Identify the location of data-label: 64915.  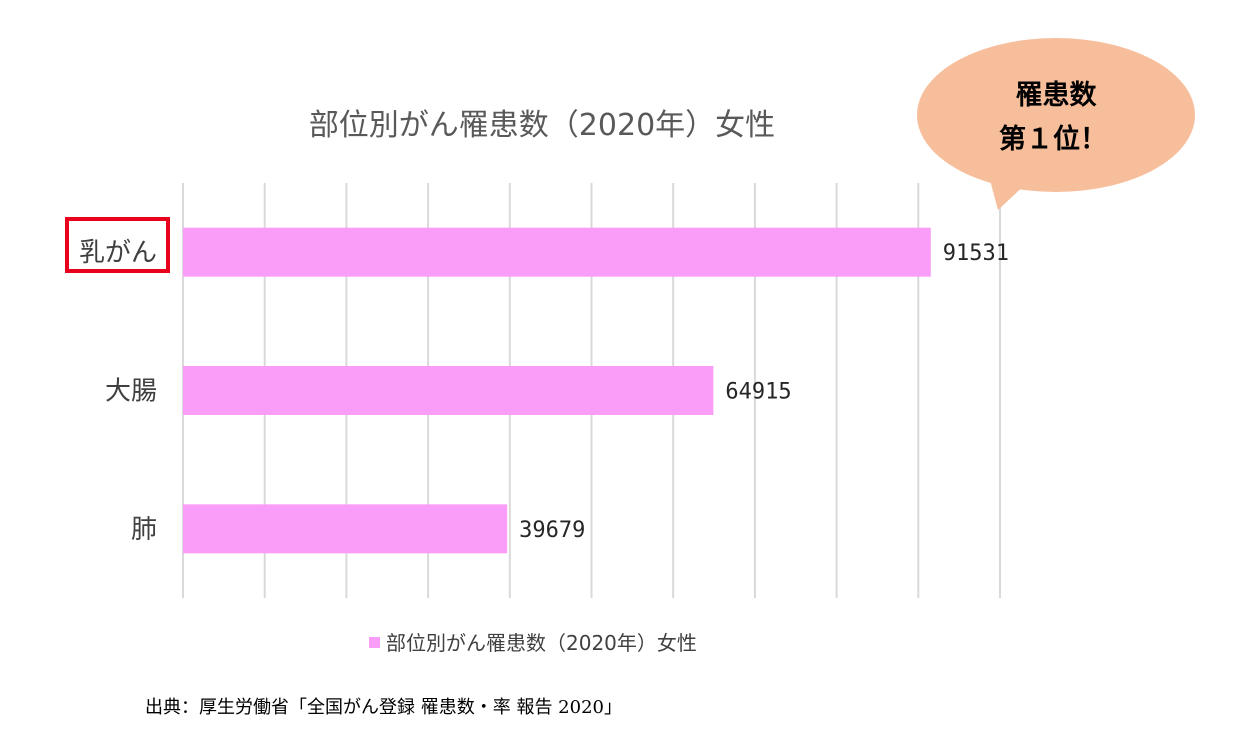
(758, 392).